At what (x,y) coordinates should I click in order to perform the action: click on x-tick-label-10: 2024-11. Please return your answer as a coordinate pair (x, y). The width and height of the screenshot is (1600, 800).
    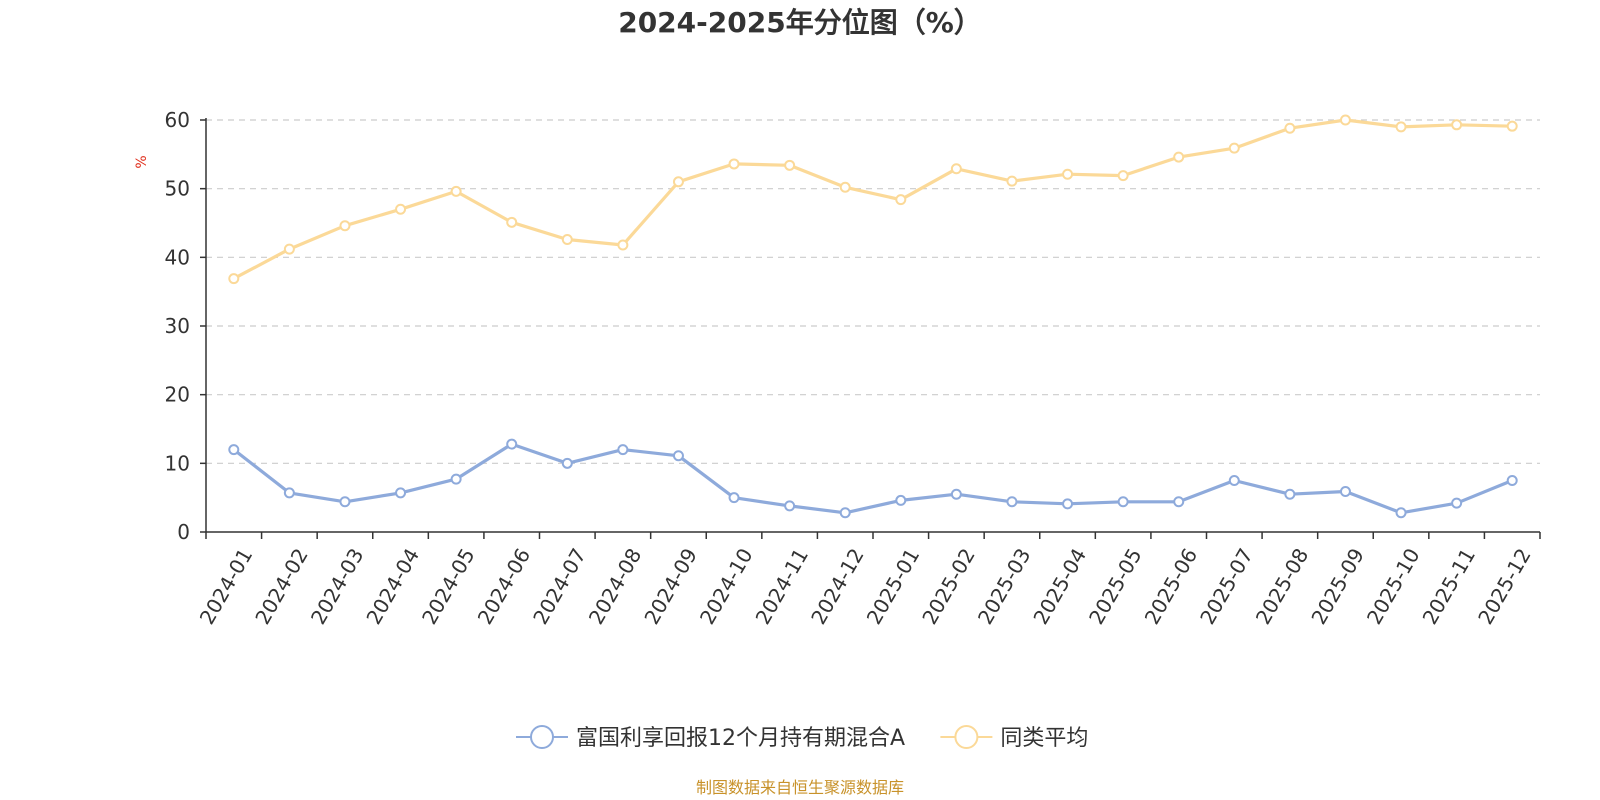
    Looking at the image, I should click on (782, 586).